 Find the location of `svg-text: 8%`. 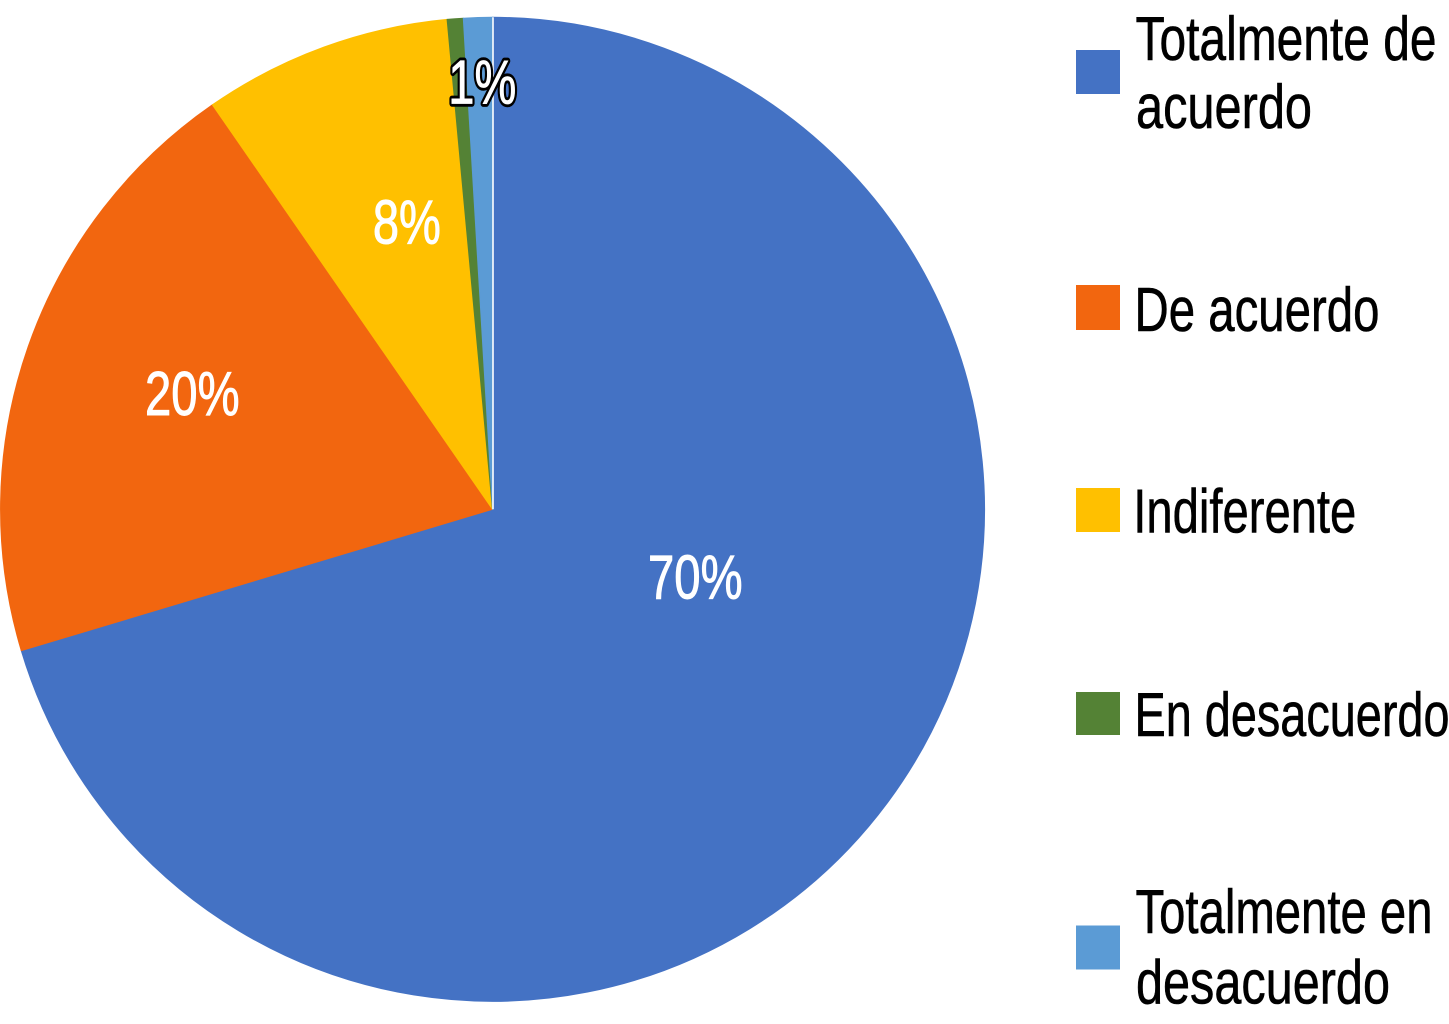

svg-text: 8% is located at coordinates (407, 222).